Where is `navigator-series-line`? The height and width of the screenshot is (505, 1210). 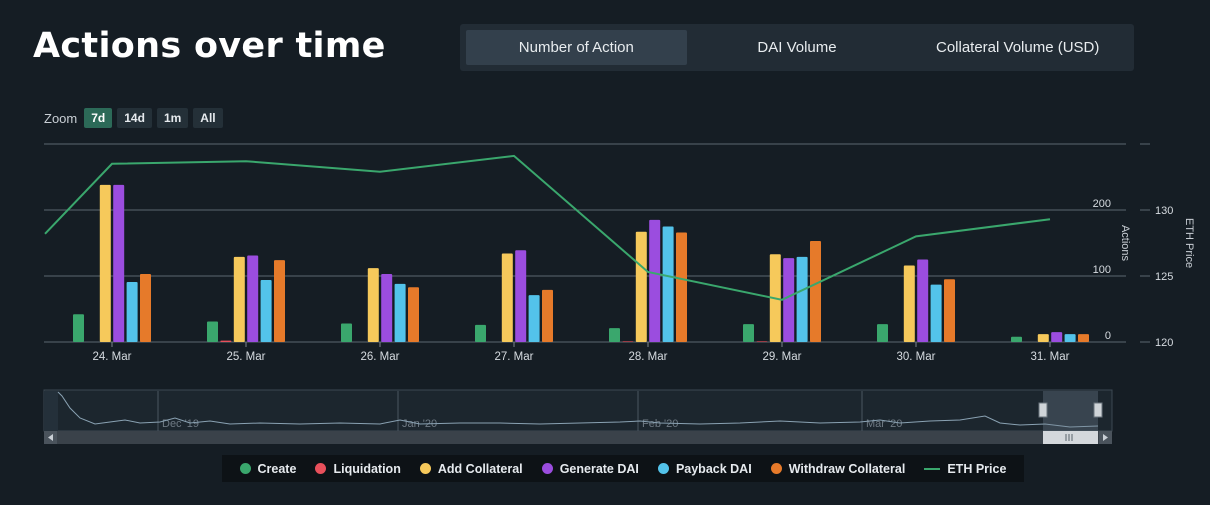
navigator-series-line is located at coordinates (578, 409).